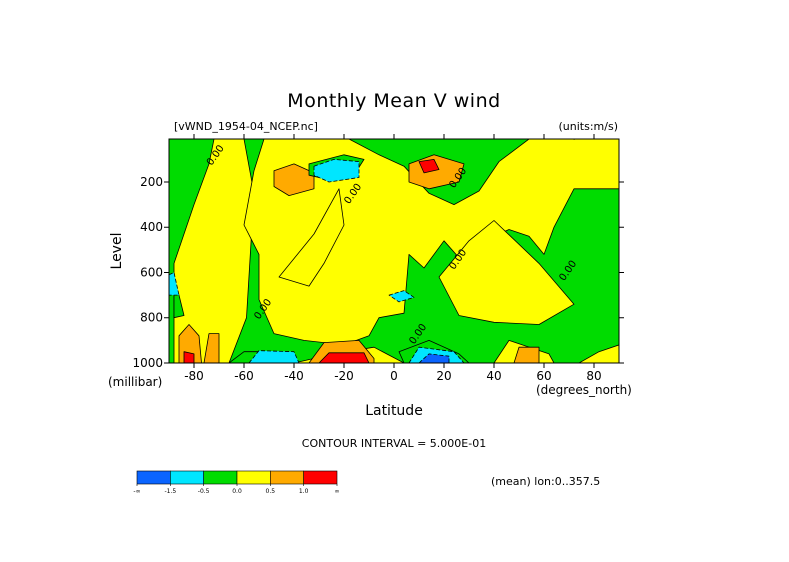 This screenshot has width=789, height=562. I want to click on colorbar-tick-label-2: -0.5, so click(204, 491).